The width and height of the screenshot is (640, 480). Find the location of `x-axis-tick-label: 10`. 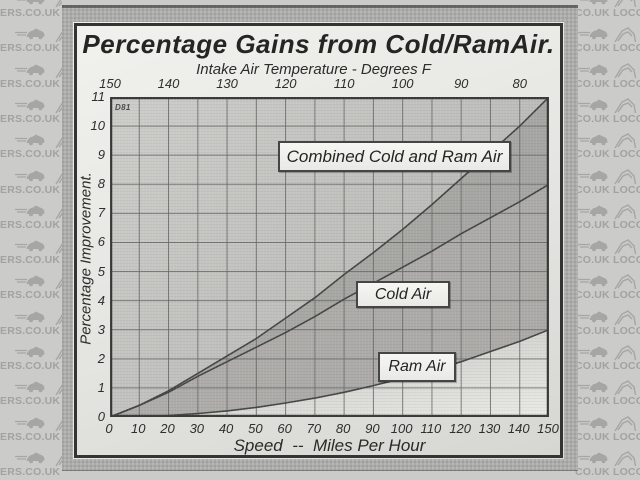

x-axis-tick-label: 10 is located at coordinates (138, 428).